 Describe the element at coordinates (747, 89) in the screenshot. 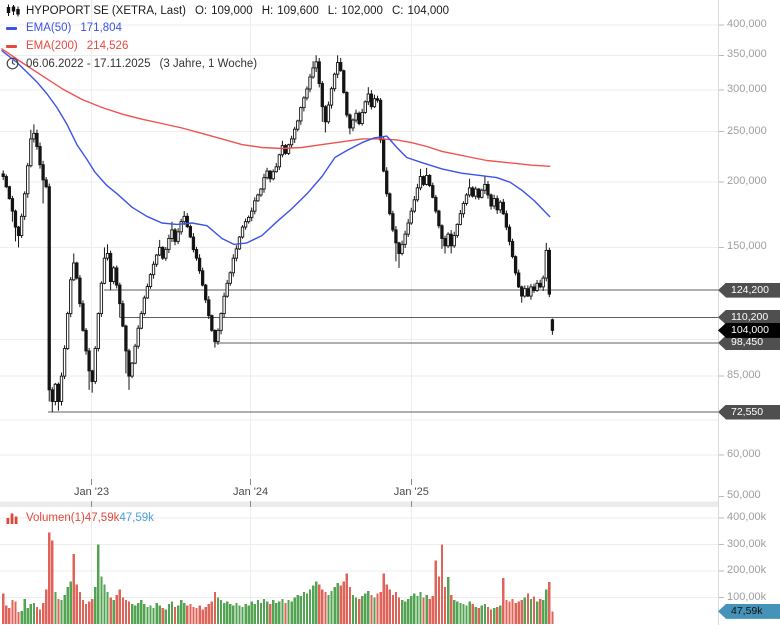

I see `price-axis-label: 300,000` at that location.